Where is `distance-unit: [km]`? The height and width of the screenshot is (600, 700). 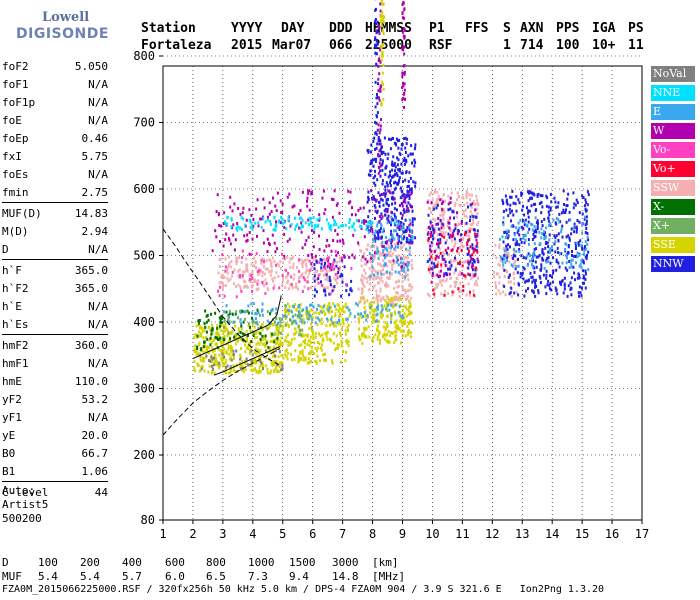
distance-unit: [km] is located at coordinates (385, 562).